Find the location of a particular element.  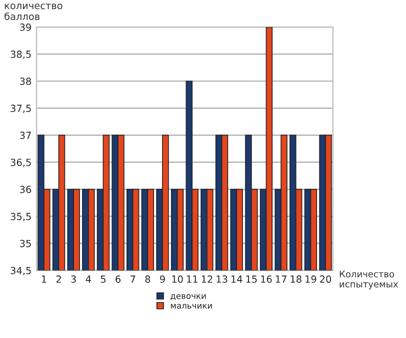

y-tick-label: 37 is located at coordinates (25, 136).